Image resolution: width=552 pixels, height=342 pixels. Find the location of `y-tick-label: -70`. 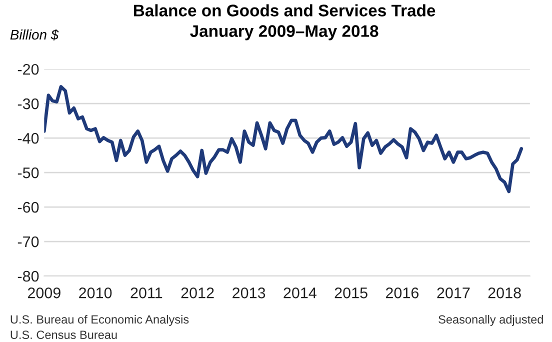

y-tick-label: -70 is located at coordinates (28, 242).